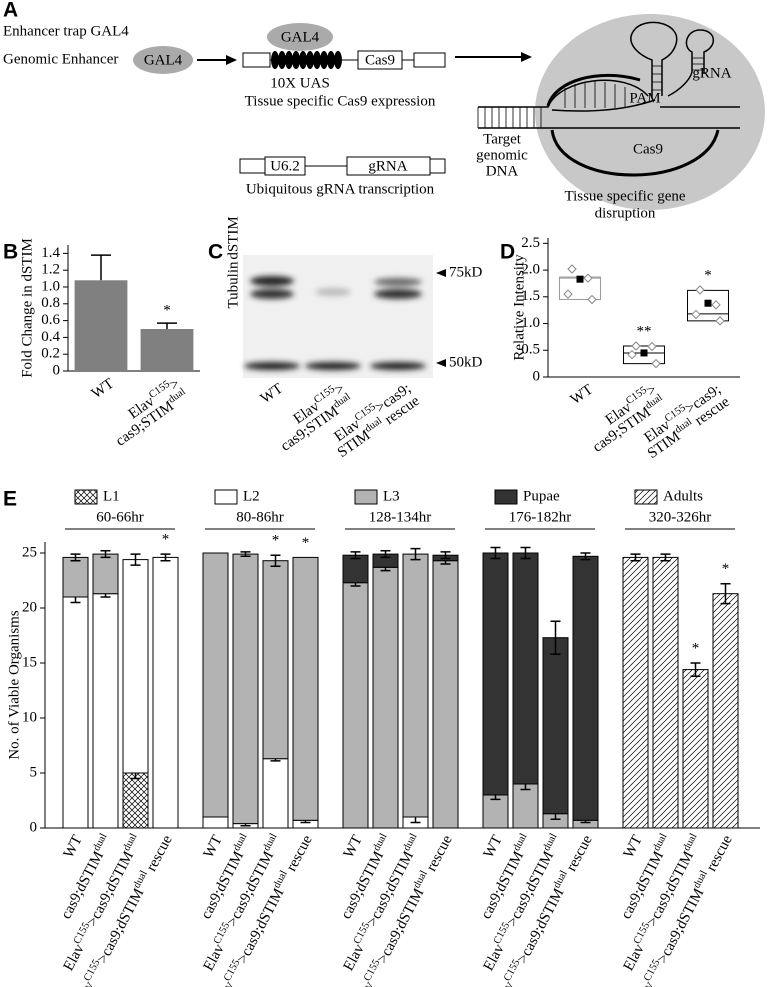  What do you see at coordinates (340, 189) in the screenshot?
I see `diagram-text: Ubiquitous gRNA transcription` at bounding box center [340, 189].